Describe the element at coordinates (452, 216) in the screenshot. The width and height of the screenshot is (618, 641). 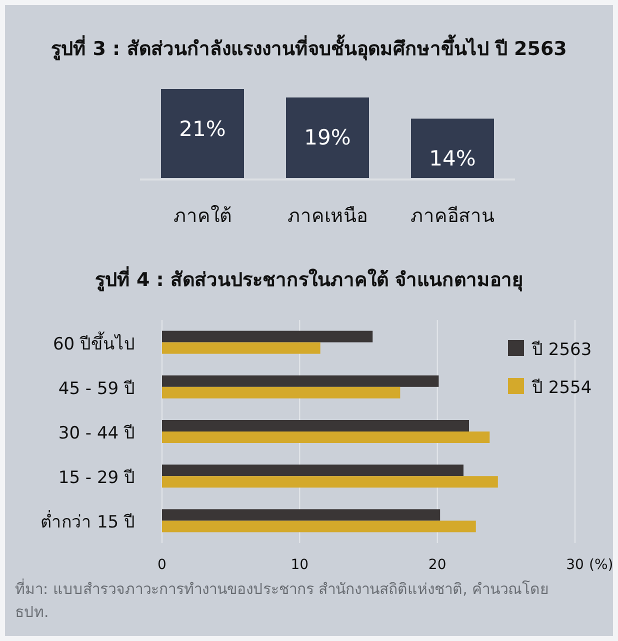
I see `x-tick-label: ภาคอีสาน` at that location.